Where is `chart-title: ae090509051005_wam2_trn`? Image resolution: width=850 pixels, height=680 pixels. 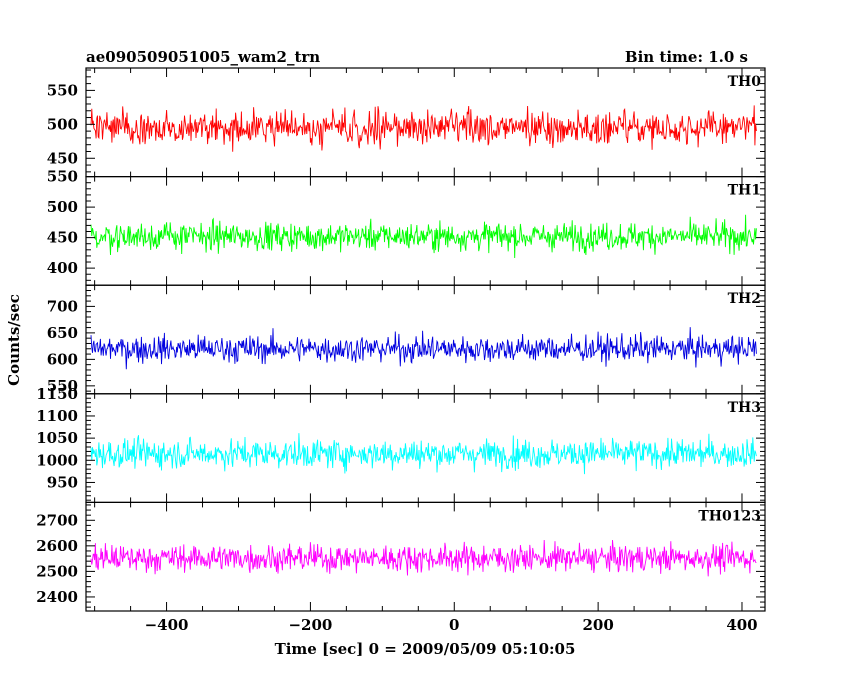 chart-title: ae090509051005_wam2_trn is located at coordinates (203, 57).